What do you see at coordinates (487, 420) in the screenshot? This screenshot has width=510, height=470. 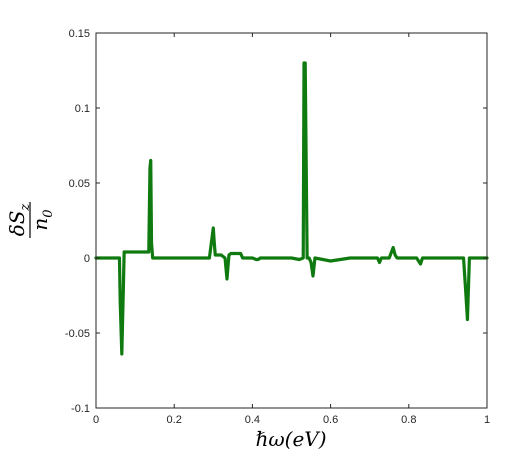 I see `x-tick-label: 1` at bounding box center [487, 420].